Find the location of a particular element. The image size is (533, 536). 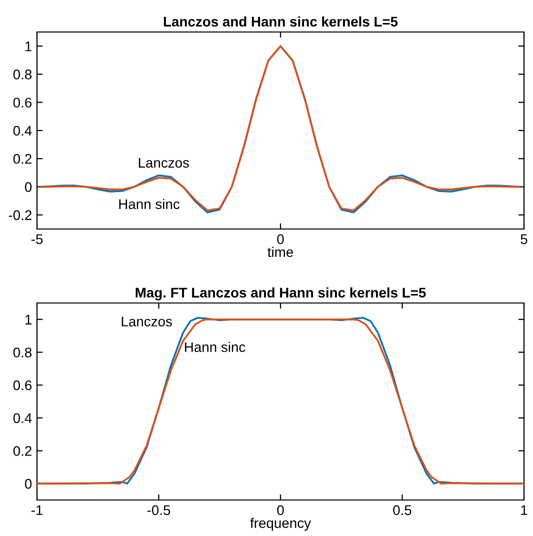

x-tick-label: -0.5 is located at coordinates (158, 510).